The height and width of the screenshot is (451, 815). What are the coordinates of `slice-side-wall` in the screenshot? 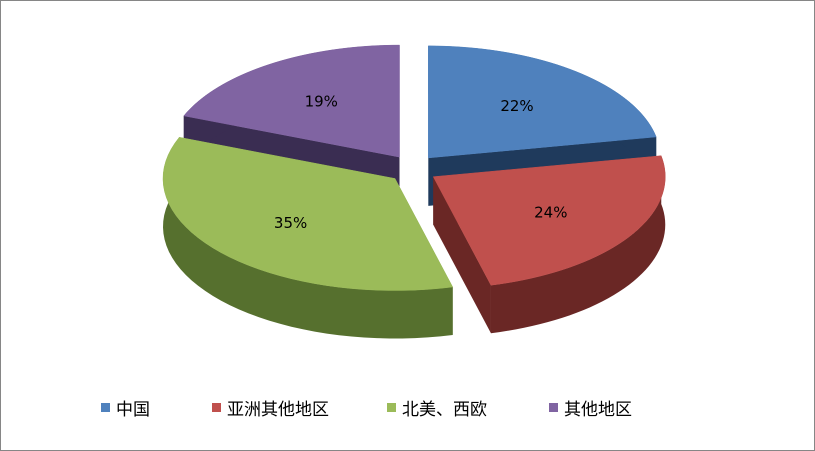 It's located at (578, 244).